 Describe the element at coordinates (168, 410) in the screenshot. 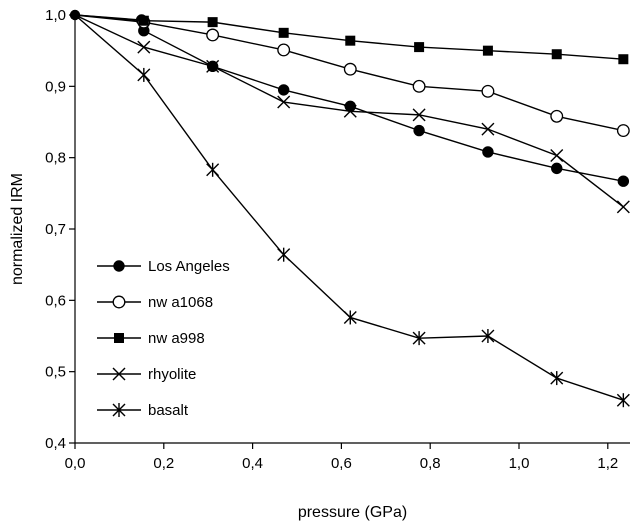

I see `legend-label: basalt` at that location.